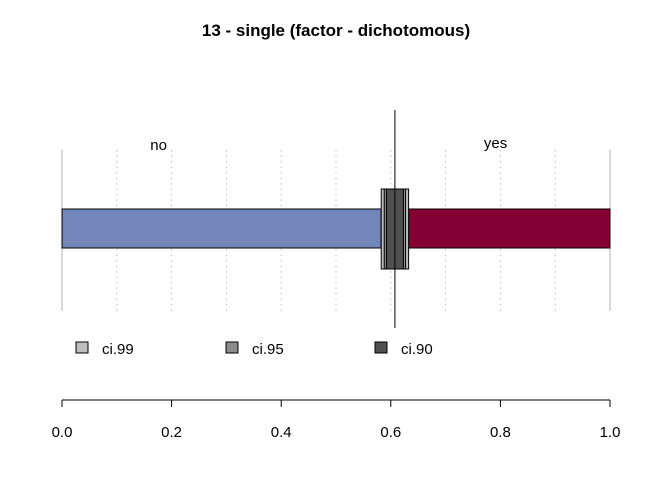 This screenshot has height=480, width=672. What do you see at coordinates (500, 432) in the screenshot?
I see `x-tick-label: 0.8` at bounding box center [500, 432].